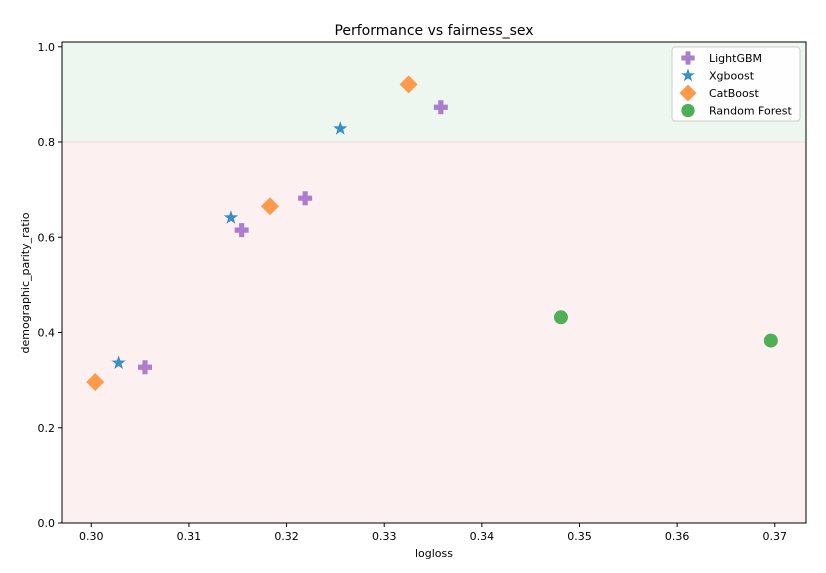  Describe the element at coordinates (384, 536) in the screenshot. I see `x-tick-label: 0.33` at that location.